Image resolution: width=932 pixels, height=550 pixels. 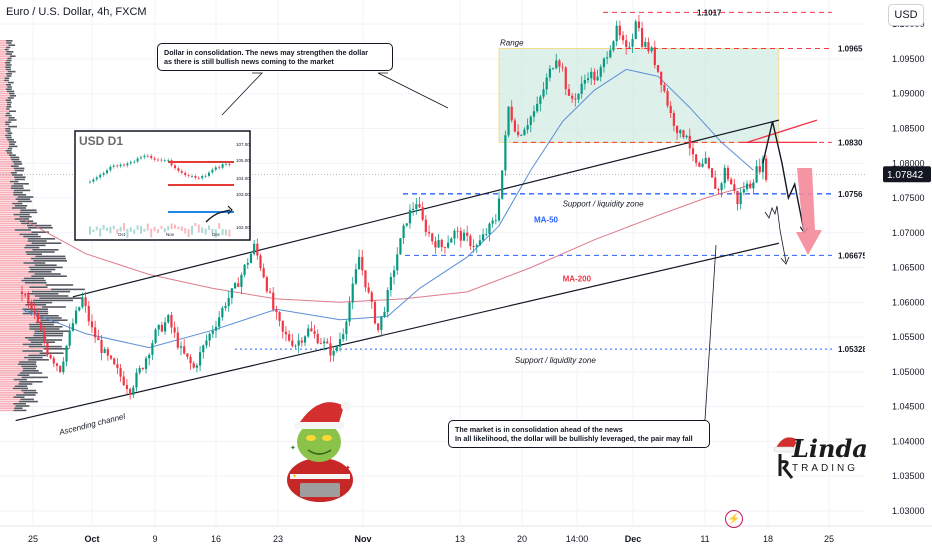 What do you see at coordinates (76, 12) in the screenshot?
I see `symbol-title: Euro / U.S. Dollar, 4h, FXCM` at bounding box center [76, 12].